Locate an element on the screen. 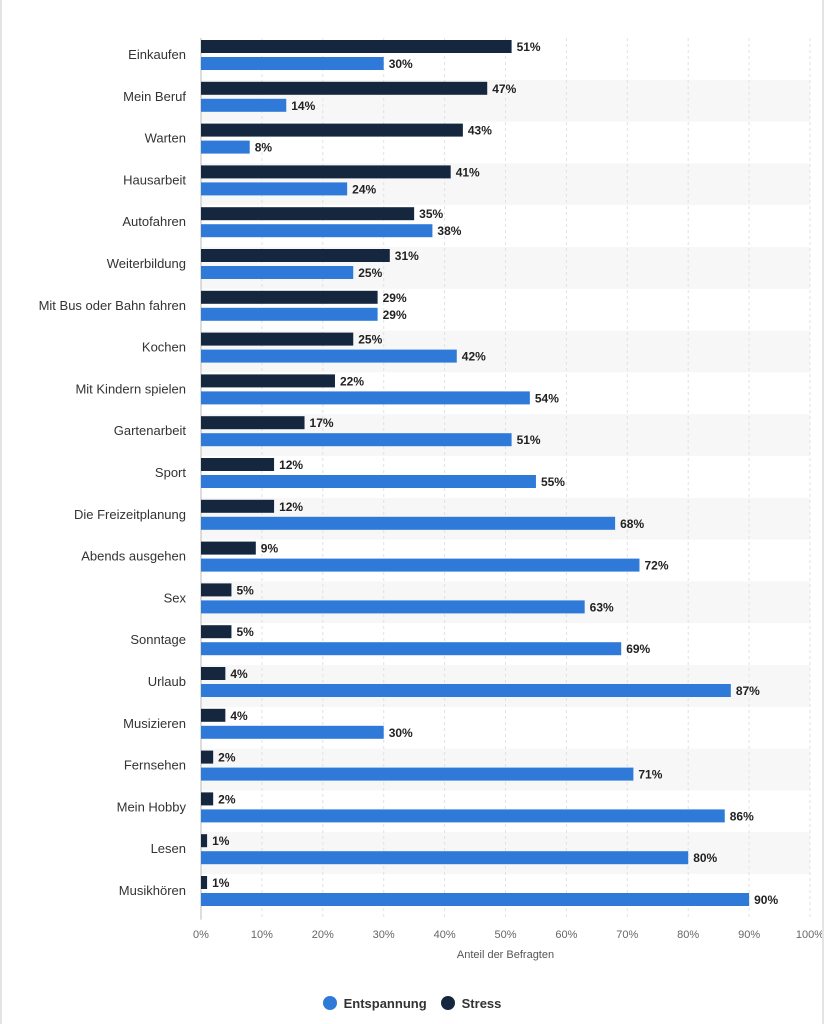 This screenshot has width=824, height=1024. value-label-stress-mit-bus-oder-bahn-fahren: 29% is located at coordinates (395, 298).